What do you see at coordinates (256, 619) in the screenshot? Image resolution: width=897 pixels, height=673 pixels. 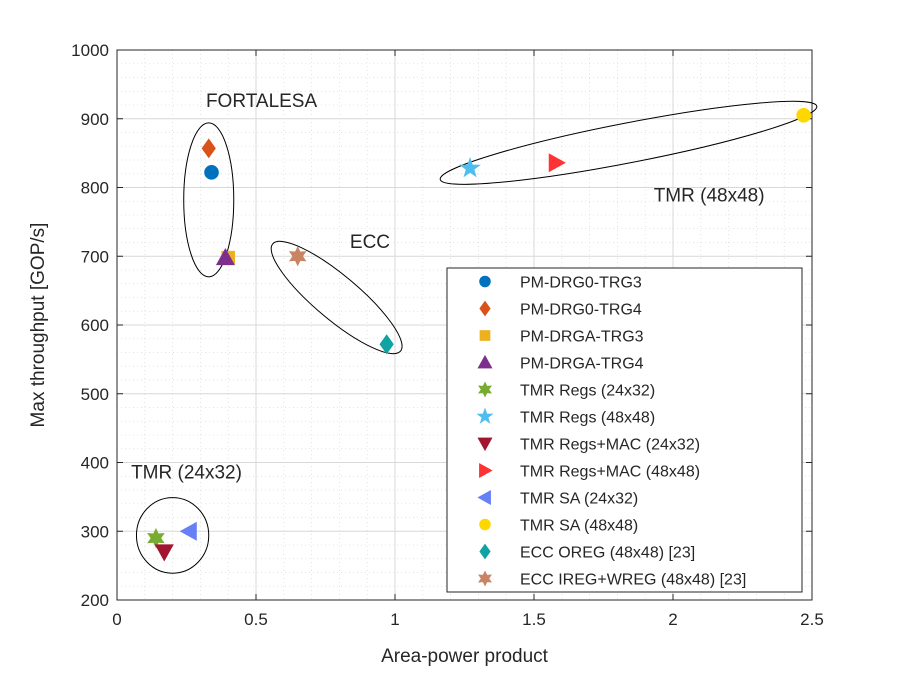 I see `x-tick-label: 0.5` at bounding box center [256, 619].